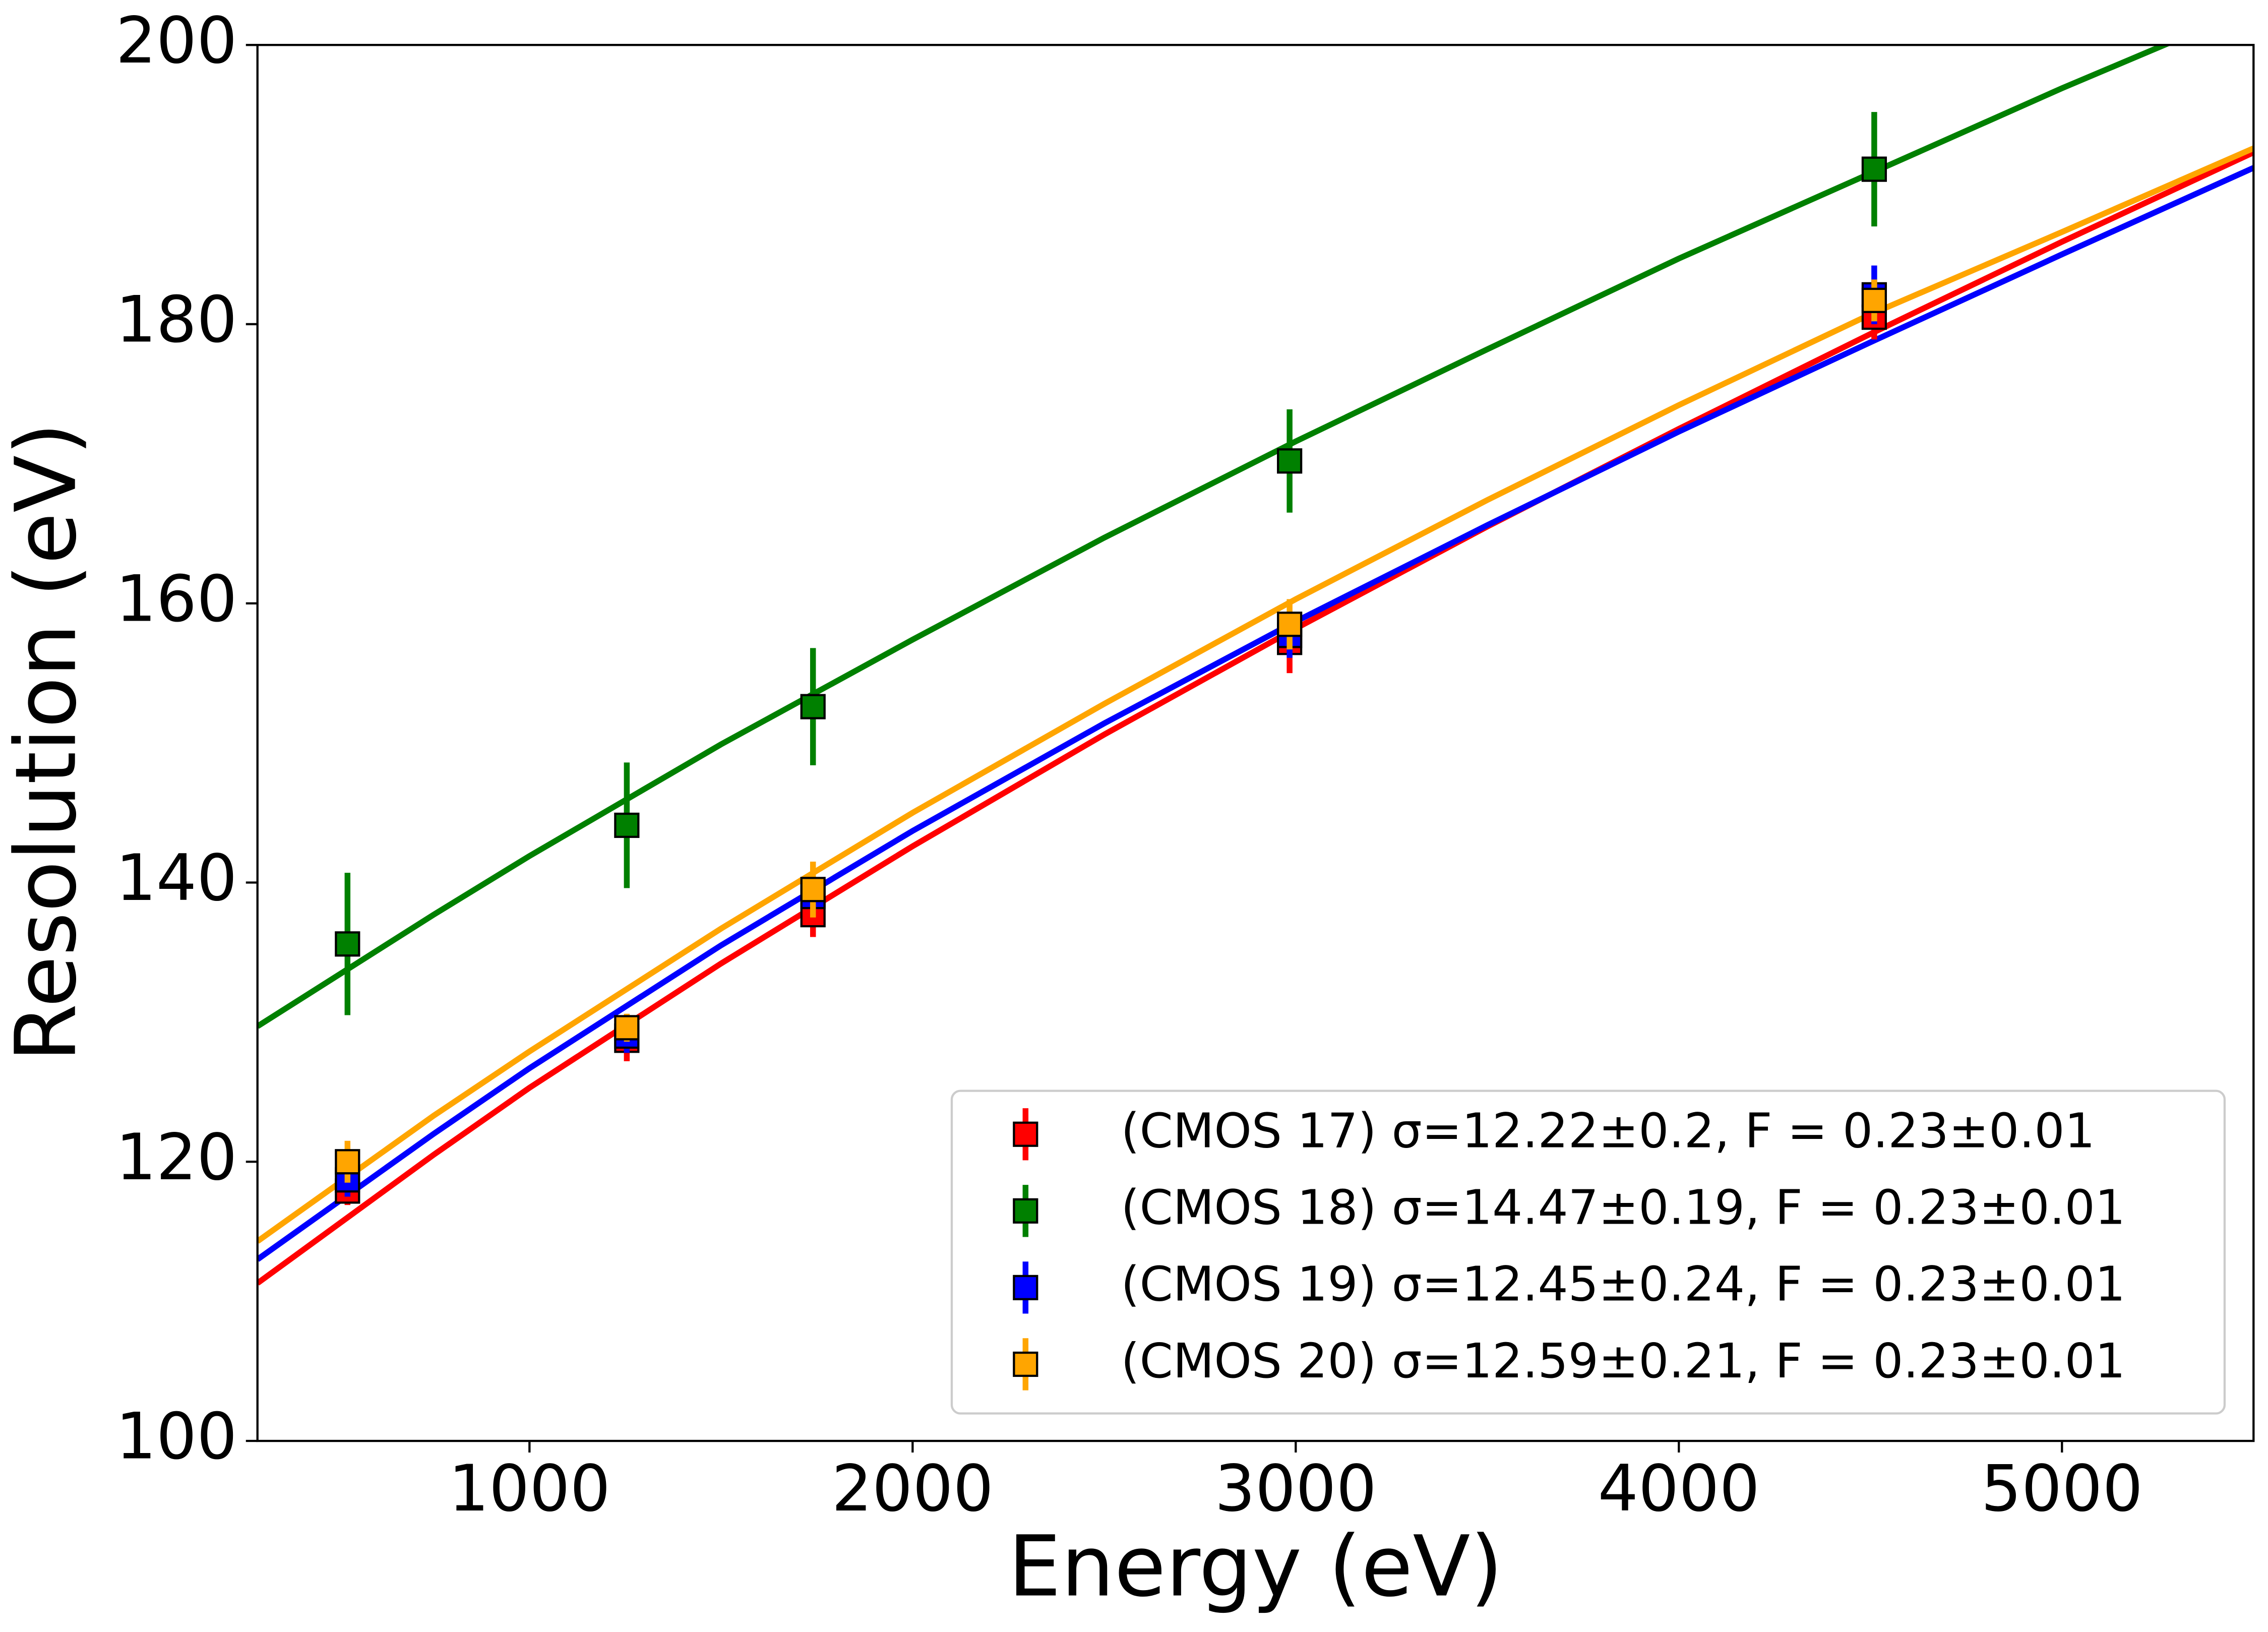 This screenshot has height=1632, width=2268. What do you see at coordinates (529, 1489) in the screenshot?
I see `x-tick-label: 1000` at bounding box center [529, 1489].